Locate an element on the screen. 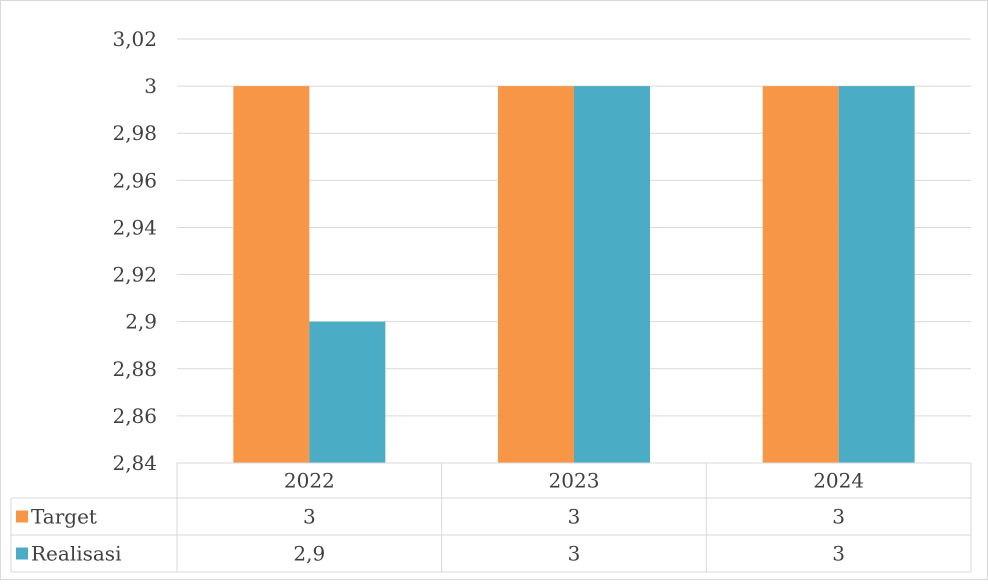 This screenshot has height=584, width=988. y-tick-label: 2,86 is located at coordinates (134, 416).